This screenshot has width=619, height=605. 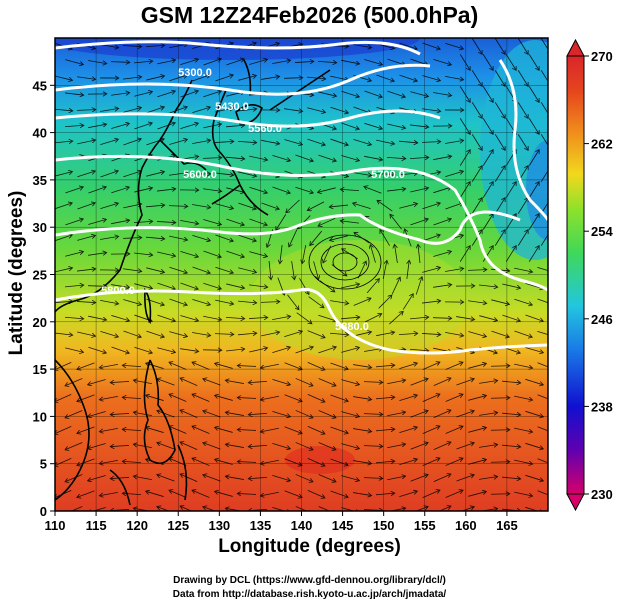 I want to click on colorbar-fill, so click(x=575, y=275).